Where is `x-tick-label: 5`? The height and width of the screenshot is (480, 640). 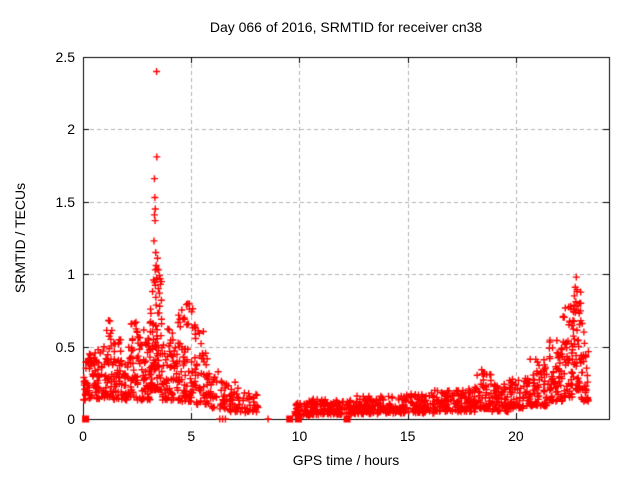 x-tick-label: 5 is located at coordinates (191, 436).